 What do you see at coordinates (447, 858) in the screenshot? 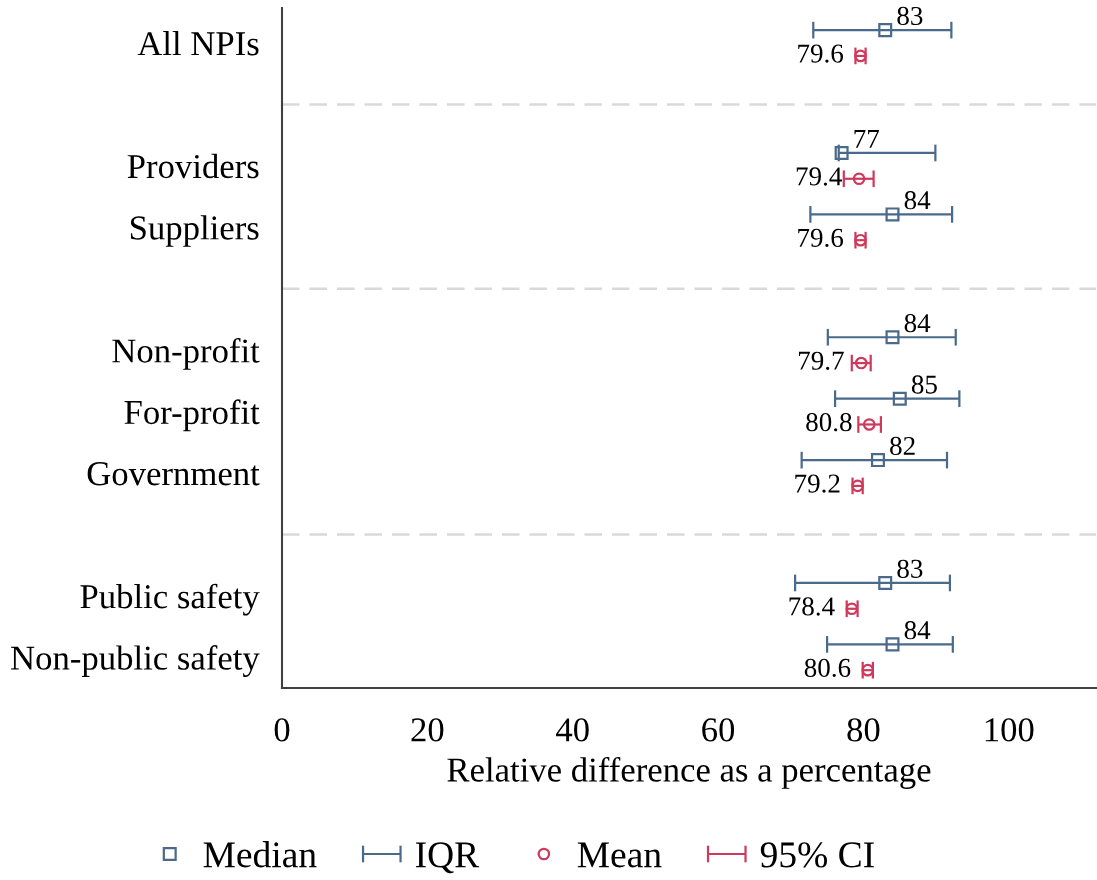
I see `legend-label: IQR` at bounding box center [447, 858].